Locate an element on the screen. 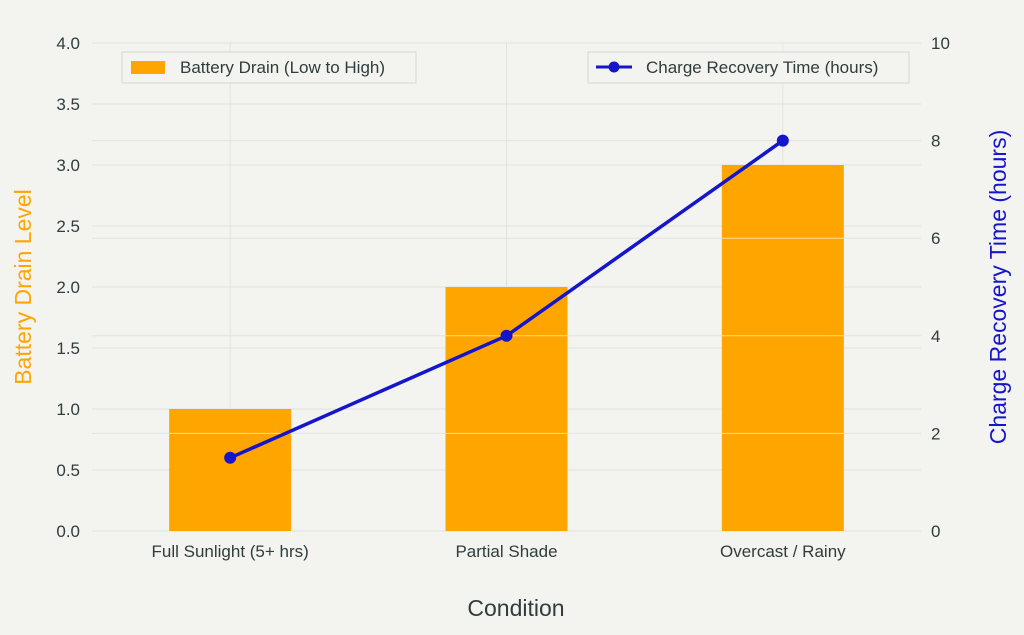 The height and width of the screenshot is (635, 1024). bar-legend: Battery Drain (Low to High) is located at coordinates (269, 67).